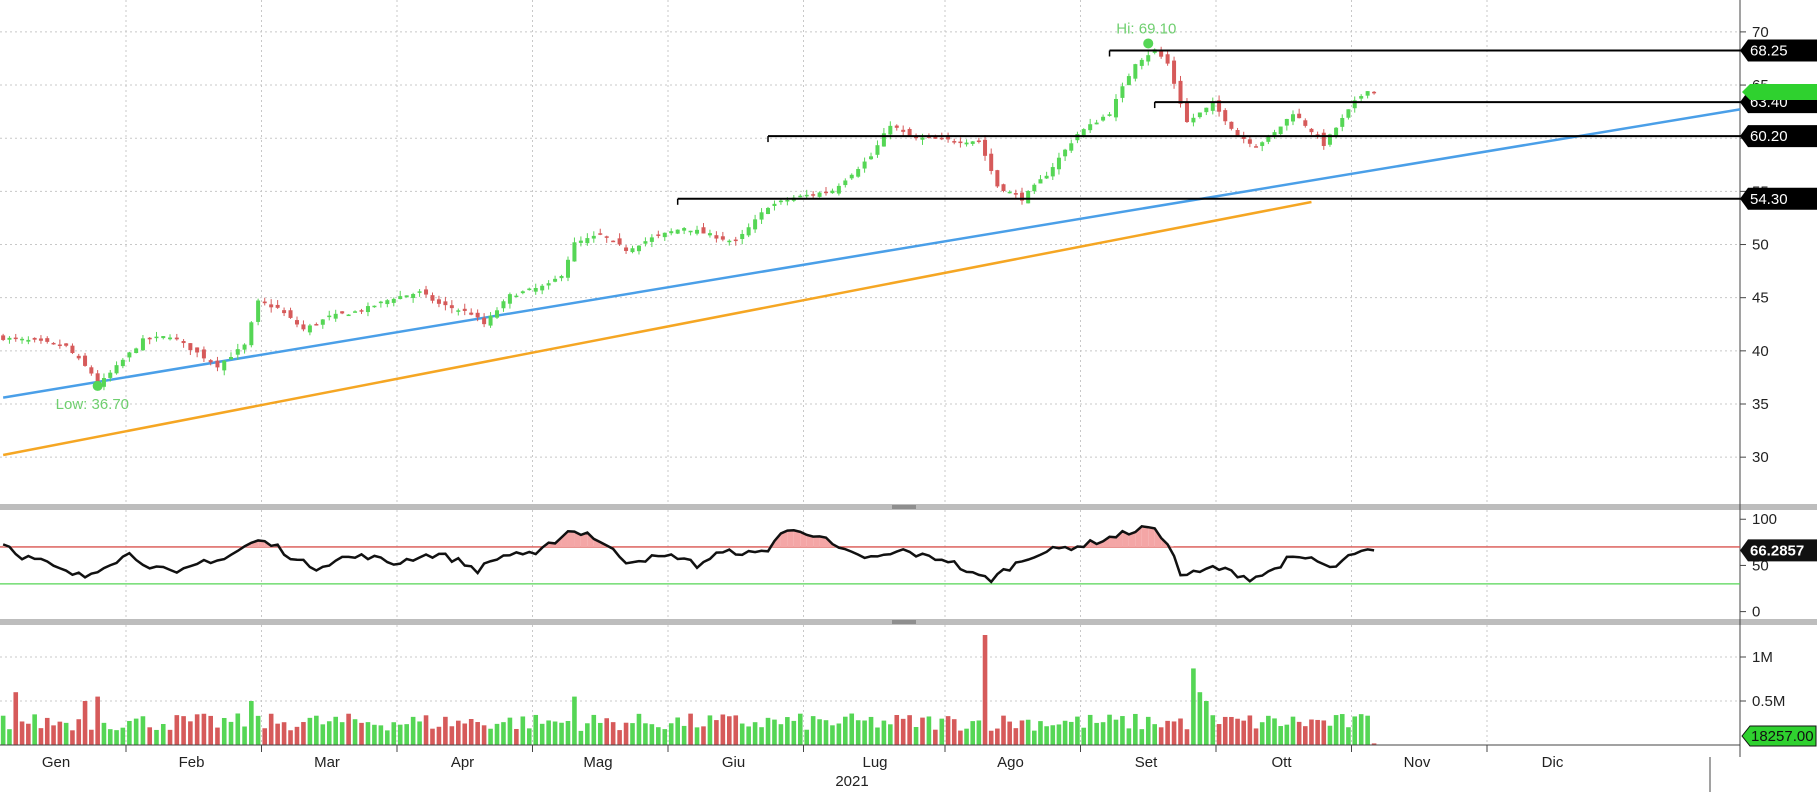  I want to click on indicator-tick-label: 100, so click(1764, 519).